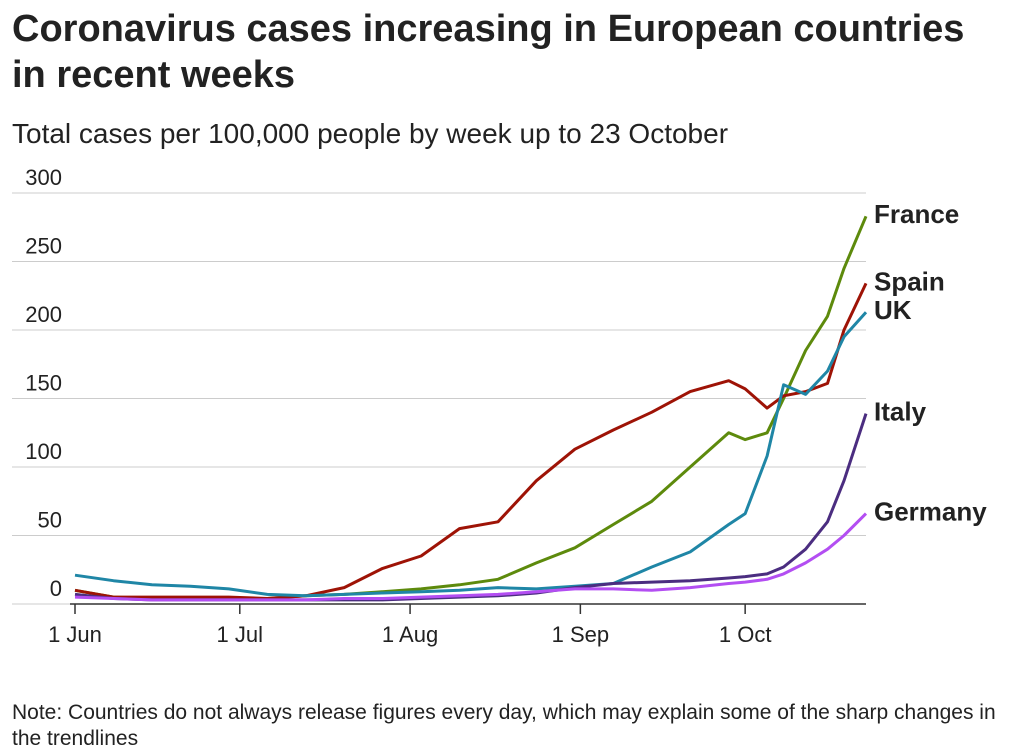  Describe the element at coordinates (410, 634) in the screenshot. I see `x-tick-label: 1 Aug` at that location.